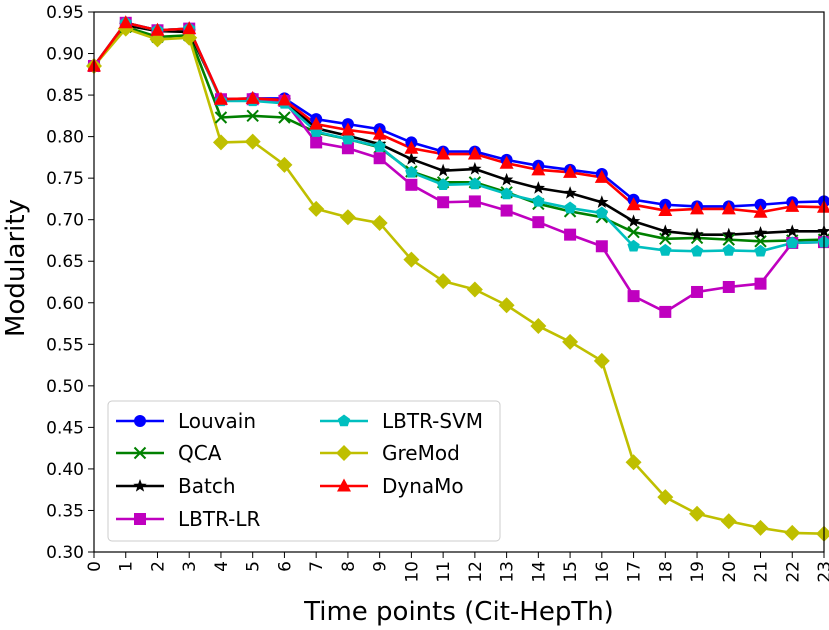  What do you see at coordinates (207, 486) in the screenshot?
I see `legend-label-batch: Batch` at bounding box center [207, 486].